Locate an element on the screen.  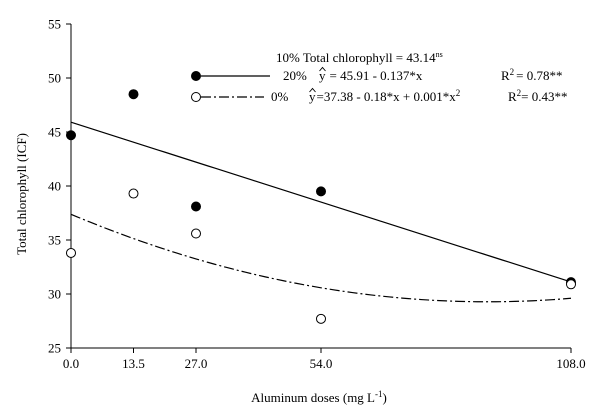
y-axis-title: Total chlorophyll (ICF) is located at coordinates (21, 194).